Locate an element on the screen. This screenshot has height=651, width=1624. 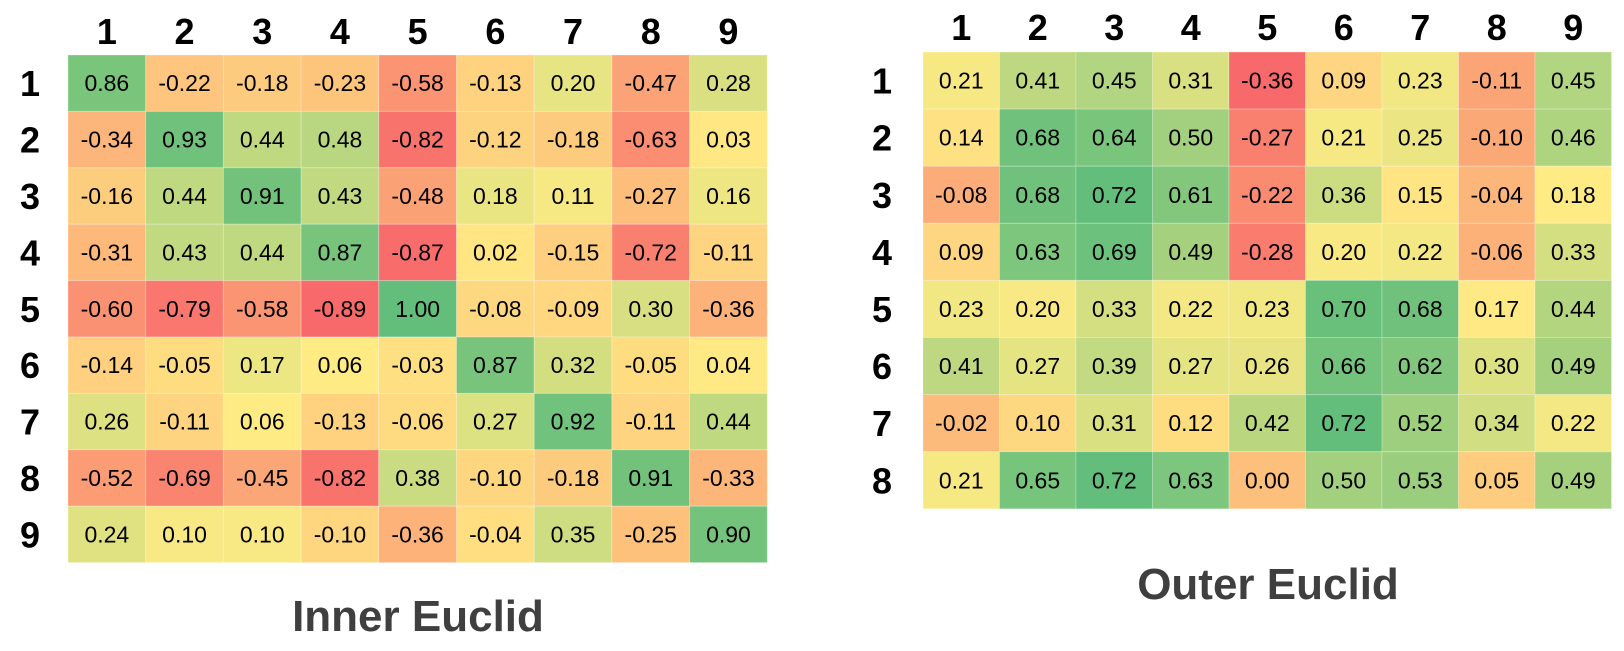
cell-value: 0.09 is located at coordinates (1343, 81).